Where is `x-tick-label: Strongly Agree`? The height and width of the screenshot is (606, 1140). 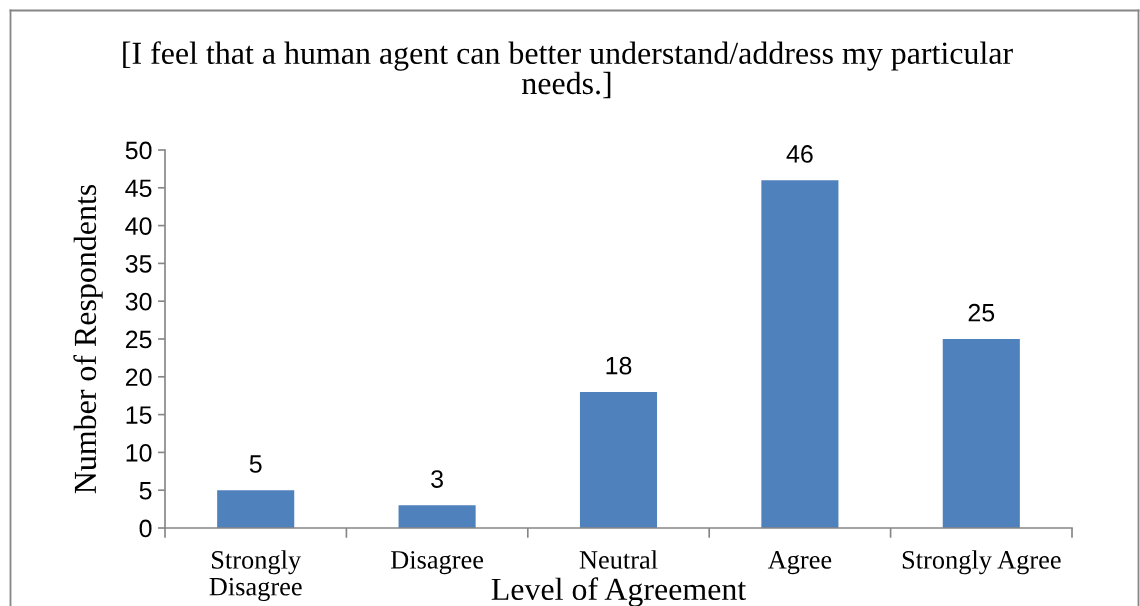
x-tick-label: Strongly Agree is located at coordinates (981, 562).